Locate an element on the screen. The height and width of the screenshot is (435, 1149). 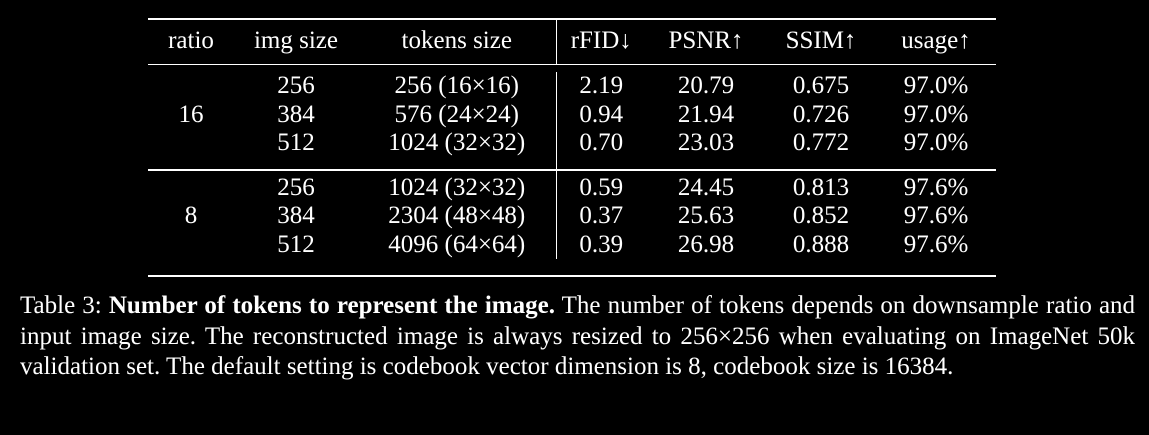
table-bottom-rule is located at coordinates (572, 276).